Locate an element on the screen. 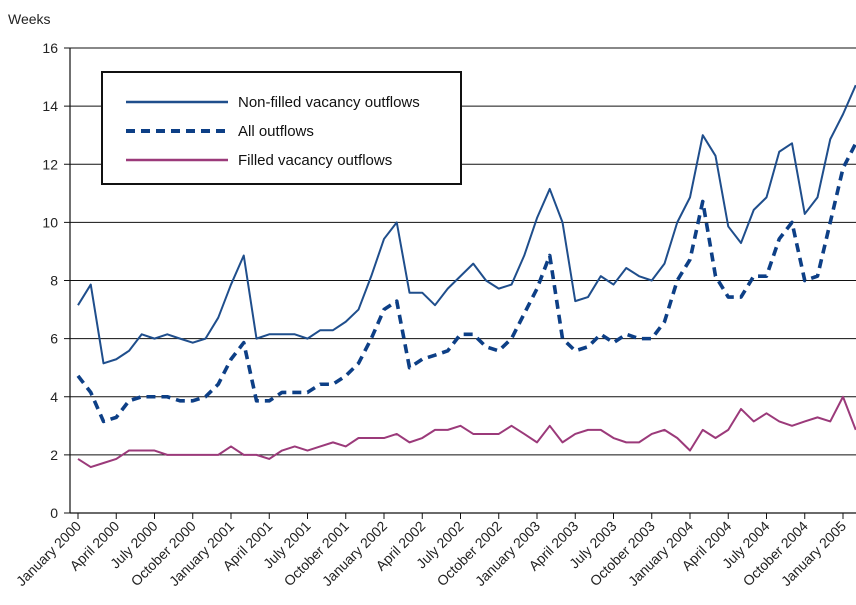 This screenshot has height=605, width=856. y-tick-label: 14 is located at coordinates (50, 106).